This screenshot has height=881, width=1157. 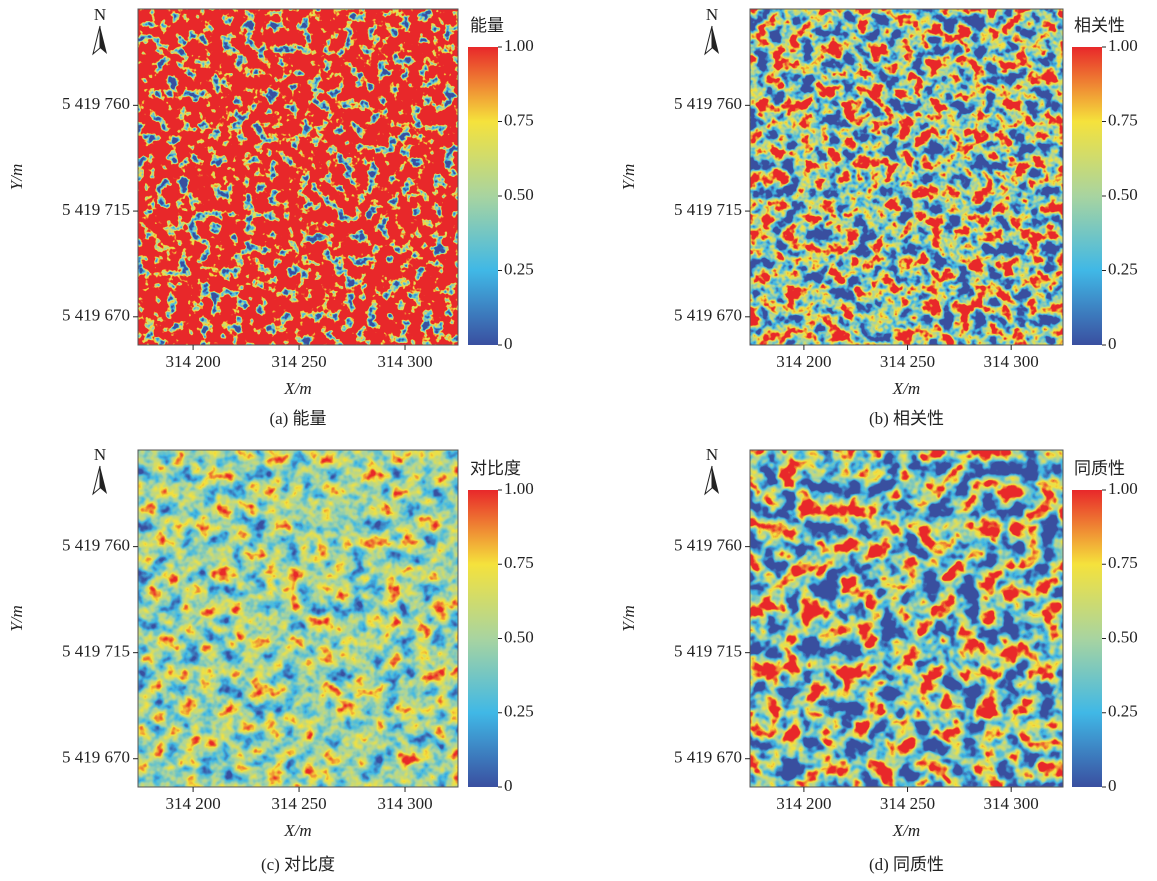 What do you see at coordinates (298, 864) in the screenshot?
I see `panel-caption: (c) 对比度` at bounding box center [298, 864].